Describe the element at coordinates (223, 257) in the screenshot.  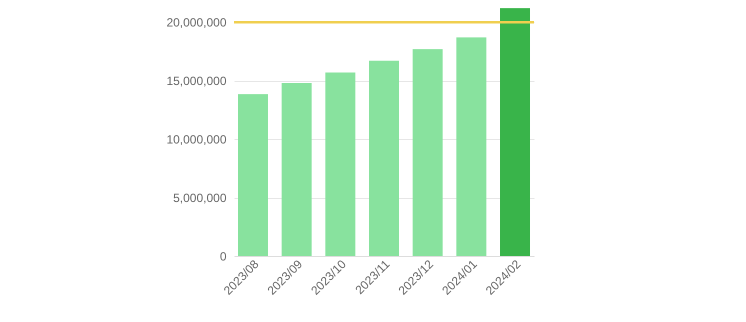
I see `y-tick-label: 0` at that location.